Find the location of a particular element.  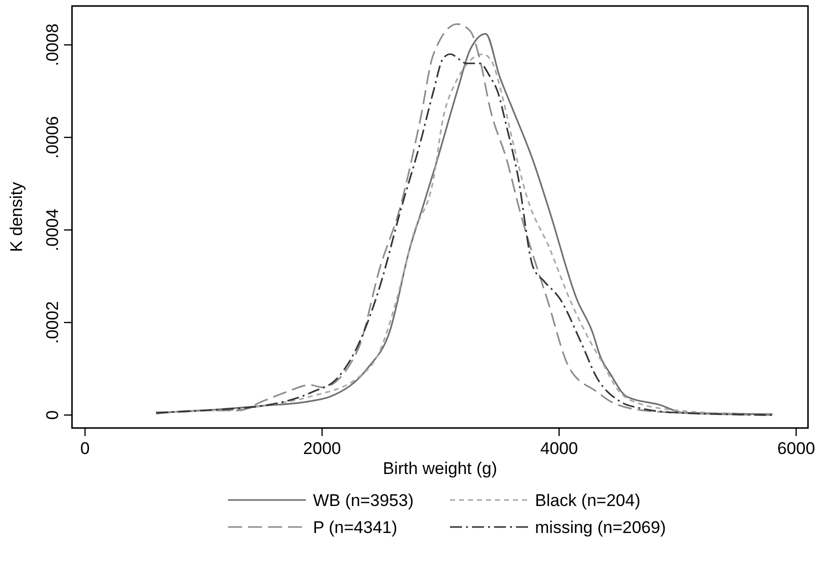

legend-label: Black (n=204) is located at coordinates (587, 500).